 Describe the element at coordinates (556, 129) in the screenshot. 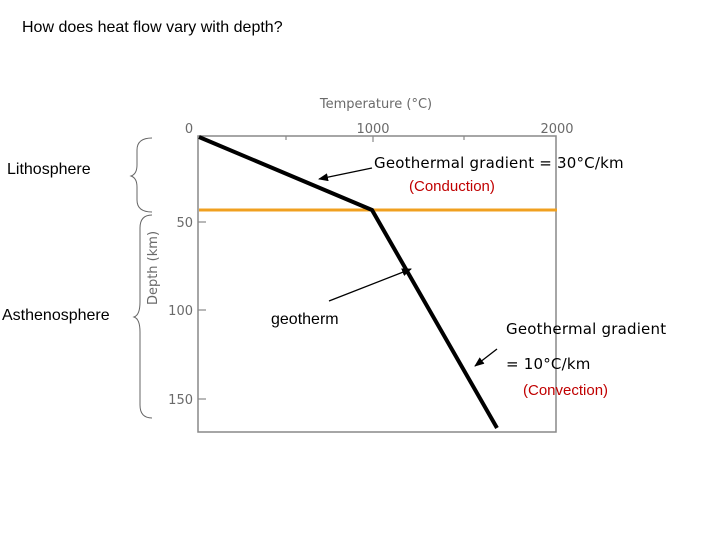

I see `x-tick-label: 2000` at that location.